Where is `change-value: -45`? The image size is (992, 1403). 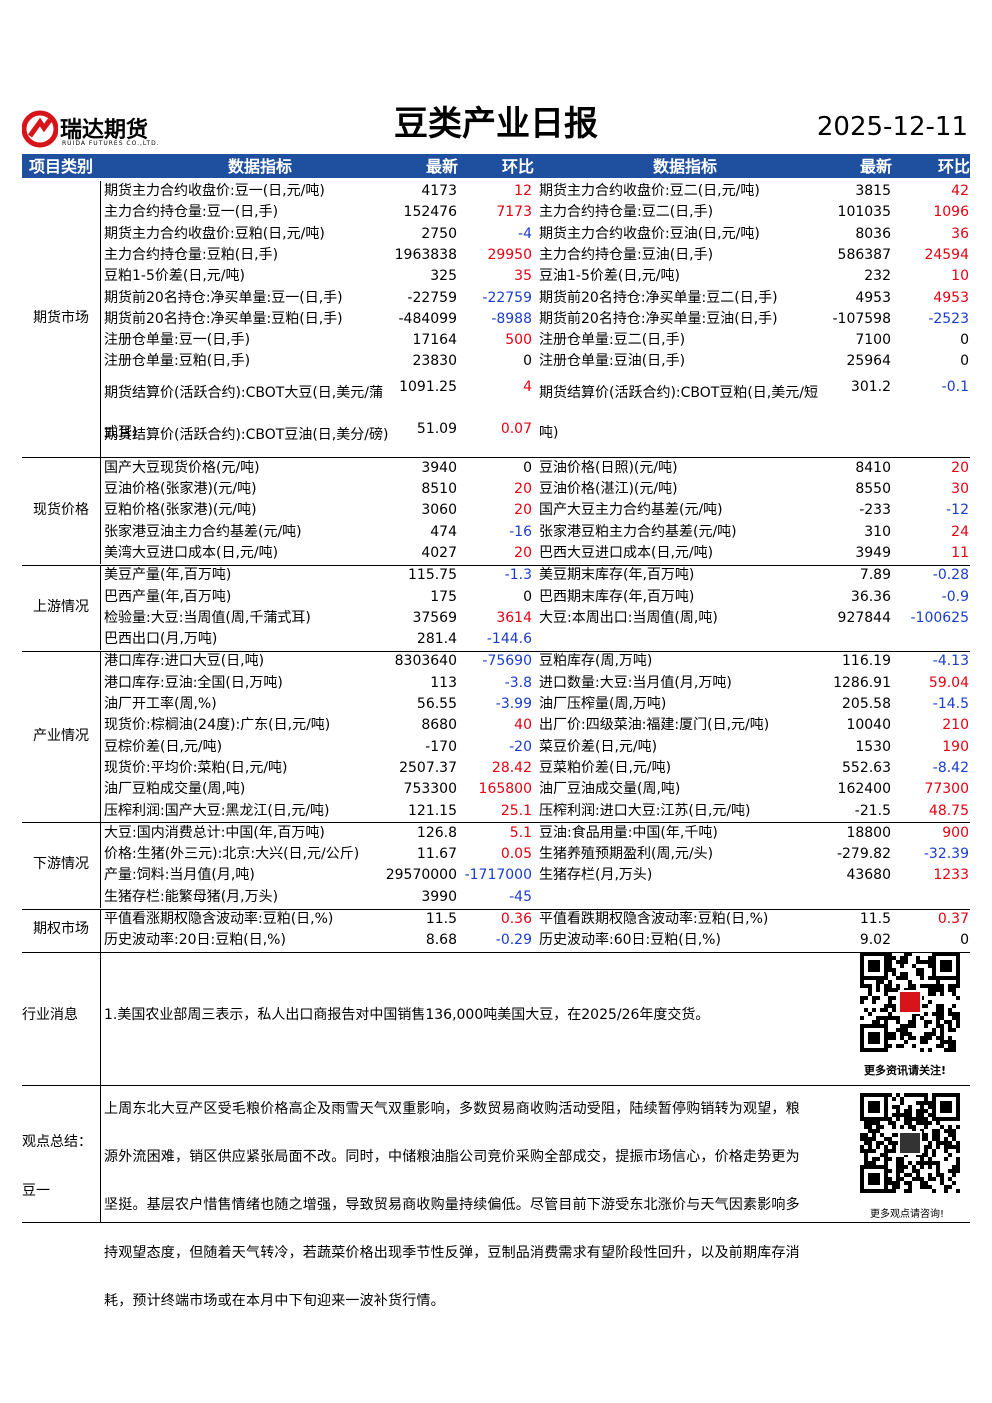
change-value: -45 is located at coordinates (520, 896).